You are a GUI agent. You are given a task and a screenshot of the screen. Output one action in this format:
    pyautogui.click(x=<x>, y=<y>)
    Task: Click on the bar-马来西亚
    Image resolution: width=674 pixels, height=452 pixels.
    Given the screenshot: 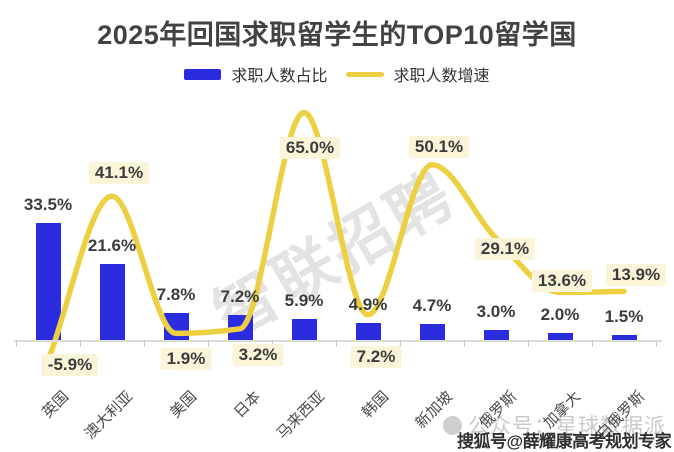 What is the action you would take?
    pyautogui.click(x=304, y=329)
    